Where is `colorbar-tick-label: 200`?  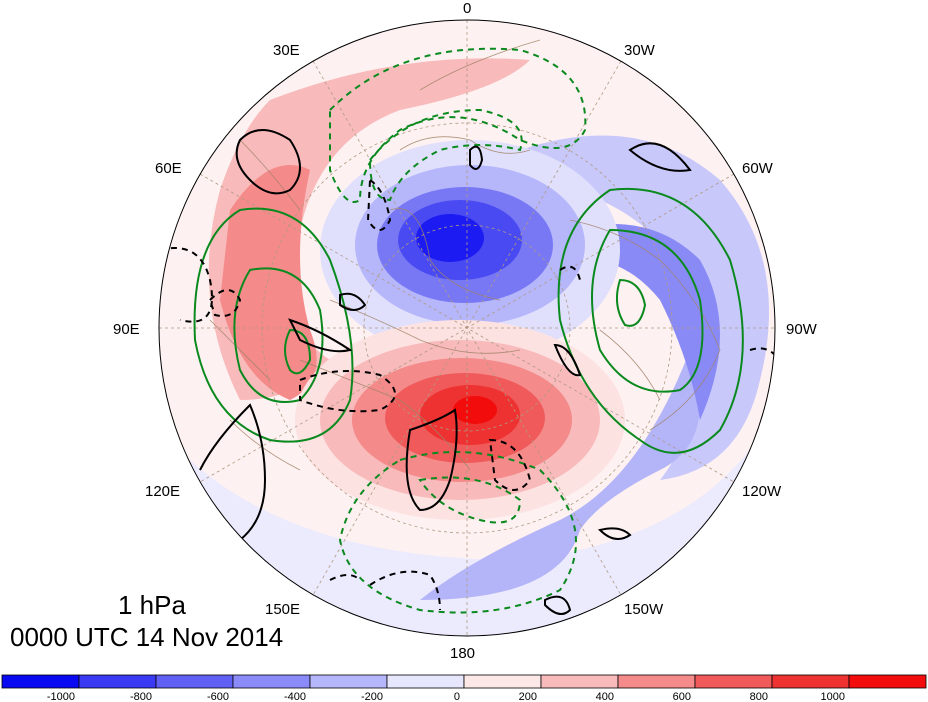
colorbar-tick-label: 200 is located at coordinates (528, 696).